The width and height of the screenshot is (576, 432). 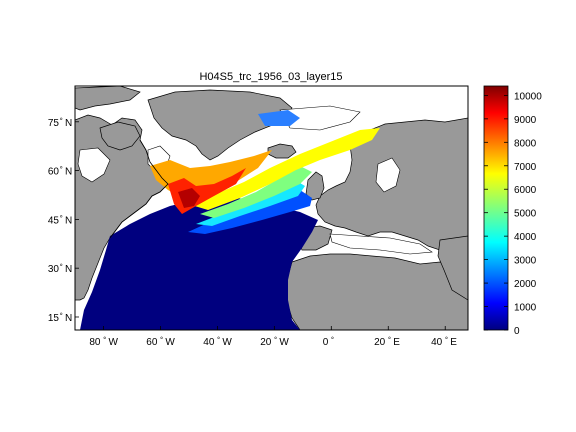 What do you see at coordinates (54, 172) in the screenshot?
I see `lat-tick-label: 60` at bounding box center [54, 172].